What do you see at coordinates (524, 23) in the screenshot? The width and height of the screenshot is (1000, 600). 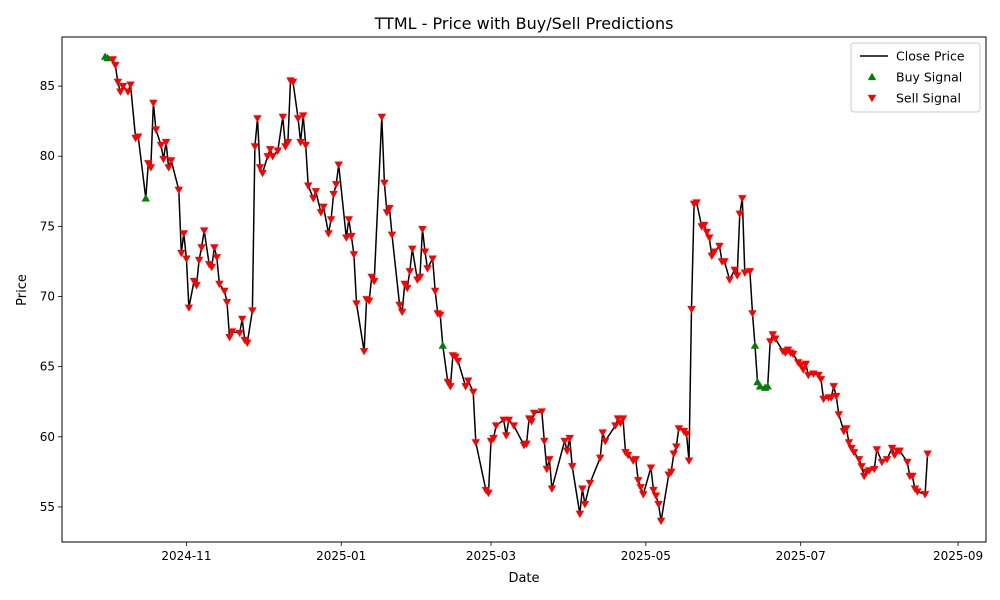 I see `chart-title: TTML - Price with Buy/Sell Predictions` at bounding box center [524, 23].